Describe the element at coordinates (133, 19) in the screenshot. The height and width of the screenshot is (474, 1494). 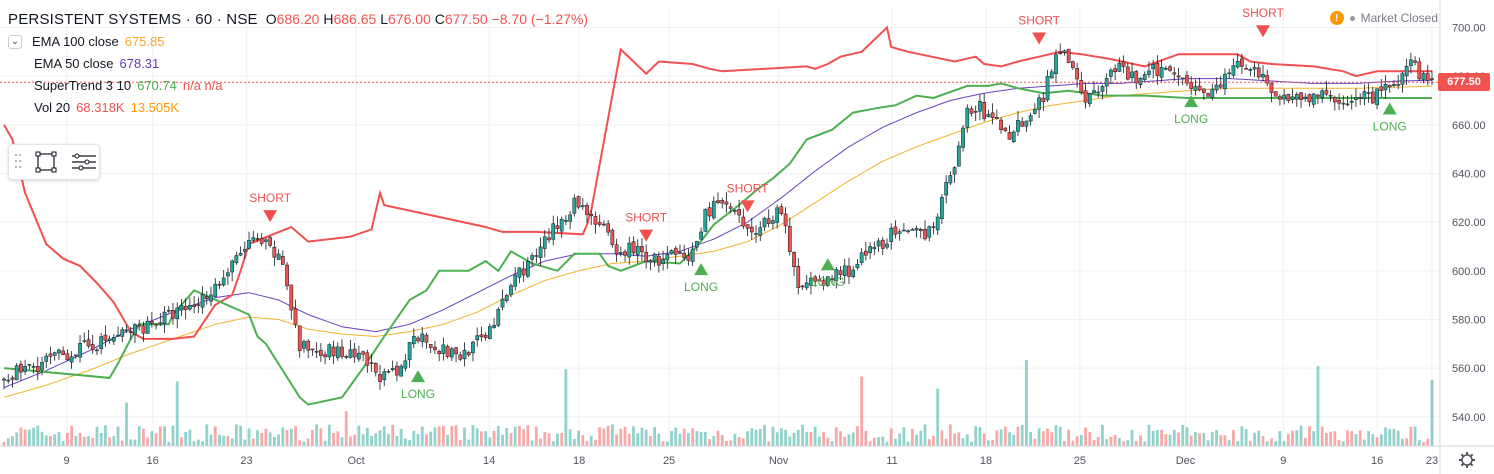
I see `symbol-title: PERSISTENT SYSTEMS · 60 · NSE` at that location.